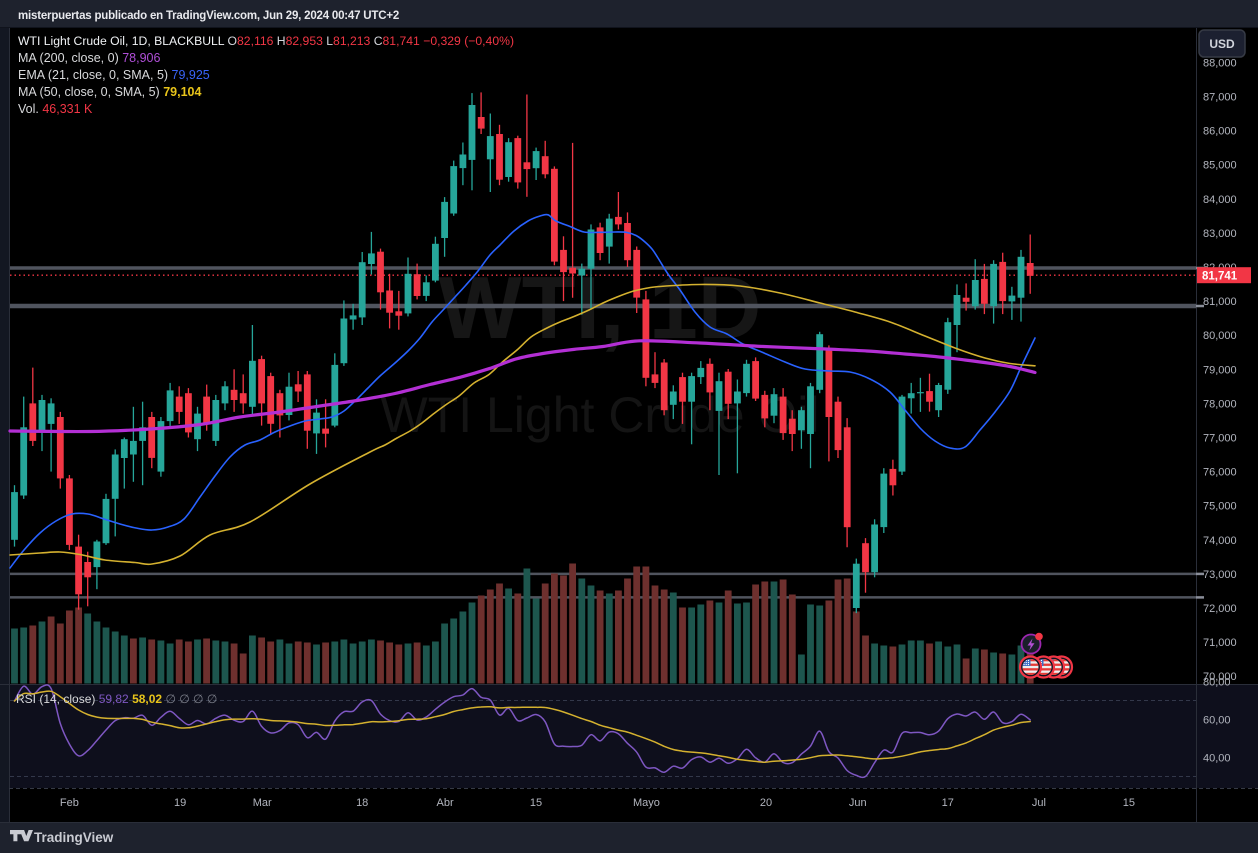 This screenshot has width=1258, height=853. Describe the element at coordinates (1217, 683) in the screenshot. I see `svg-text: 80,00` at that location.